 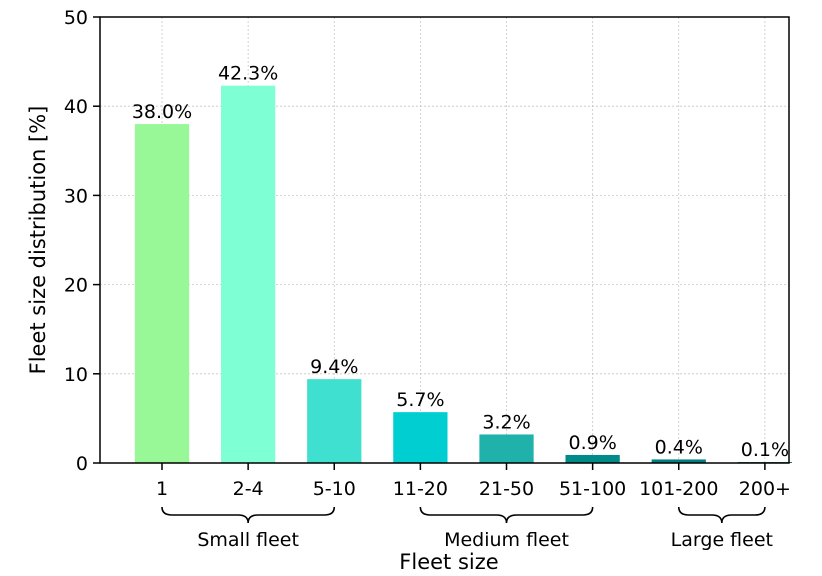 I want to click on y-tick-label: 40, so click(x=76, y=107).